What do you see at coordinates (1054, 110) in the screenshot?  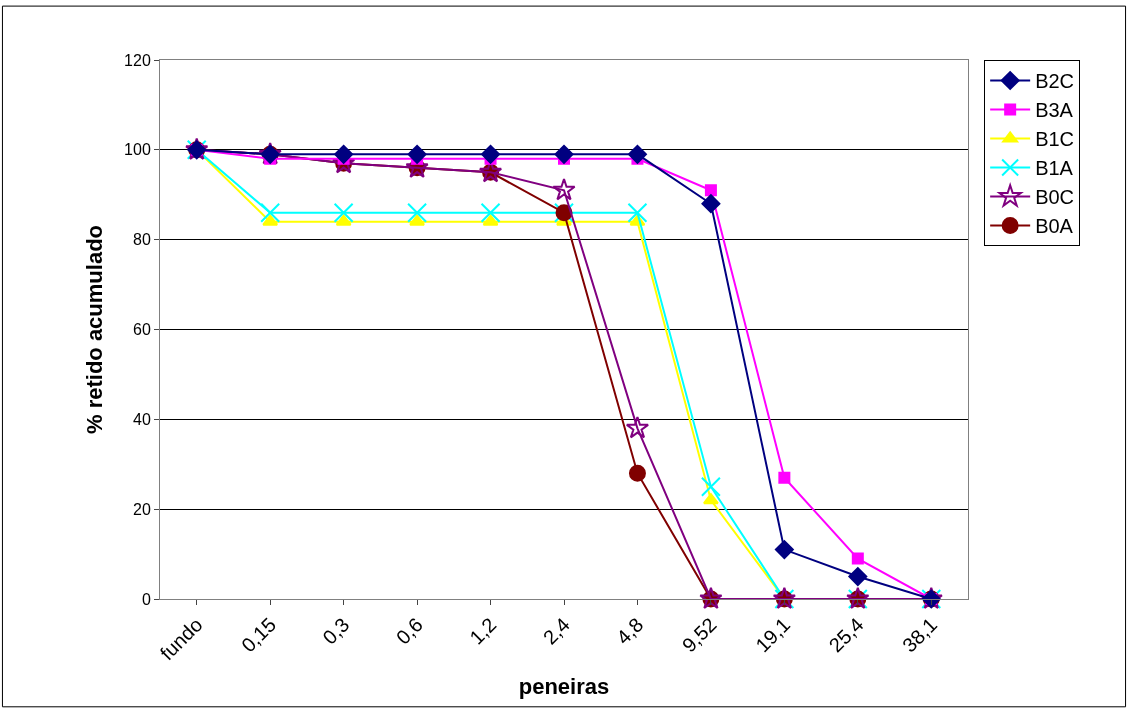 I see `legend-label: B3A` at bounding box center [1054, 110].